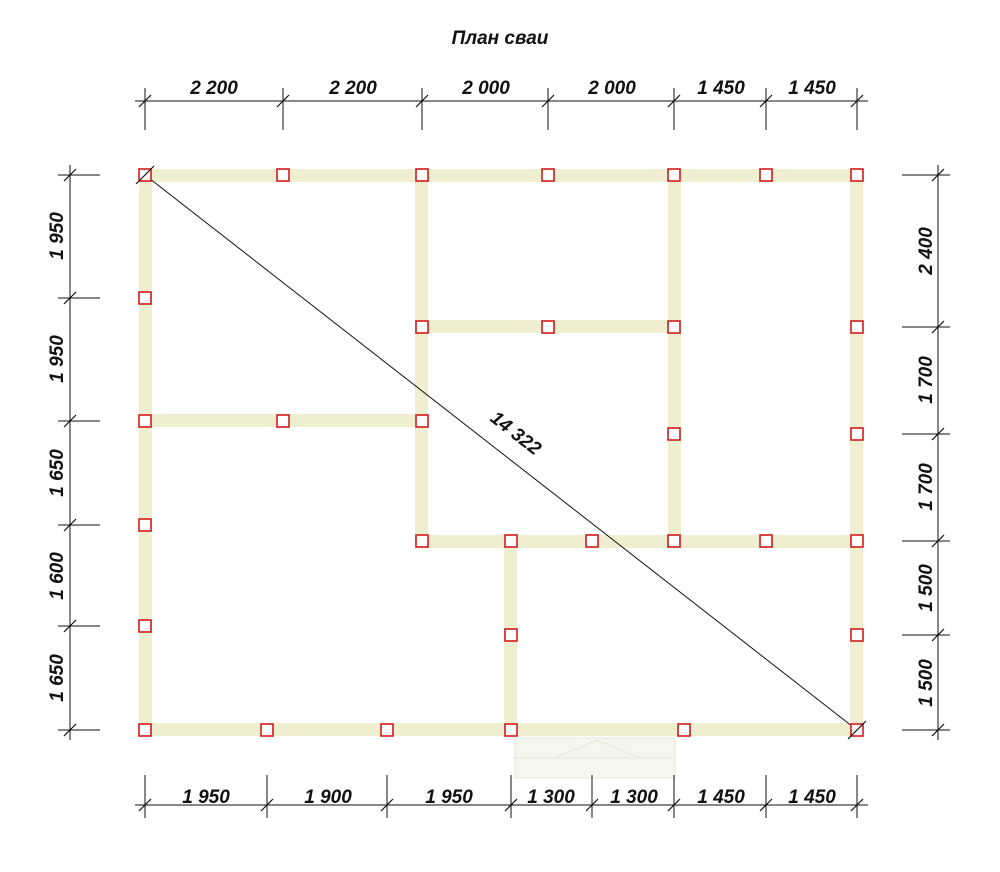  Describe the element at coordinates (145, 452) in the screenshot. I see `beam-left` at that location.